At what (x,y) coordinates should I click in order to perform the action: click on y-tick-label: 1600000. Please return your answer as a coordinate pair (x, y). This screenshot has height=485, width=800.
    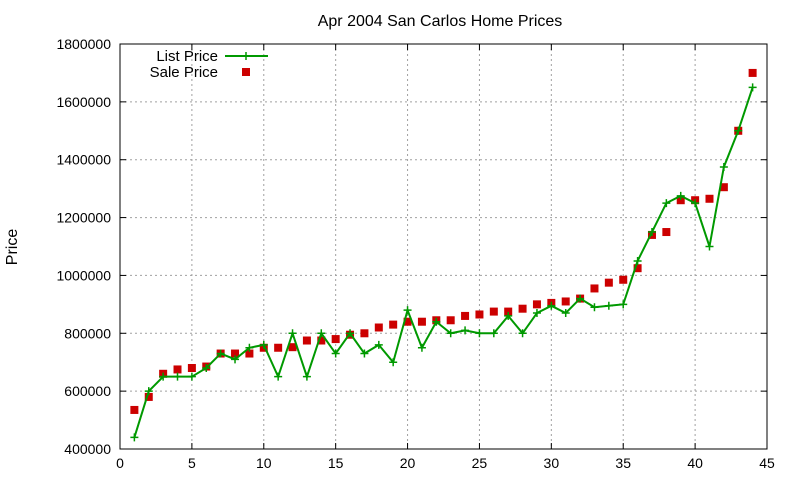
    Looking at the image, I should click on (83, 102).